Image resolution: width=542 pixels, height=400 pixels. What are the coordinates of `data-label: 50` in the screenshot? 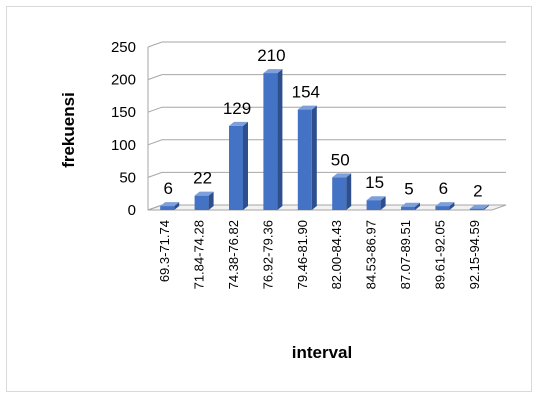 It's located at (340, 159).